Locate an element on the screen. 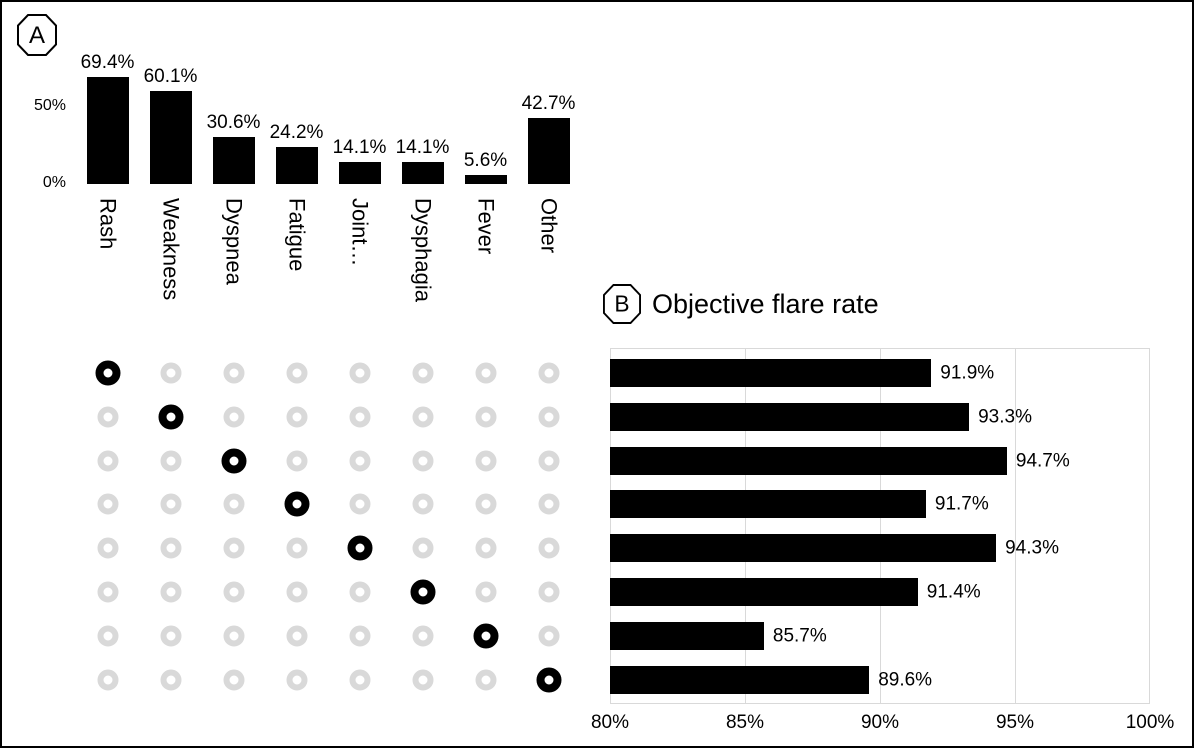  panel-a-badge-svg: A is located at coordinates (37, 35).